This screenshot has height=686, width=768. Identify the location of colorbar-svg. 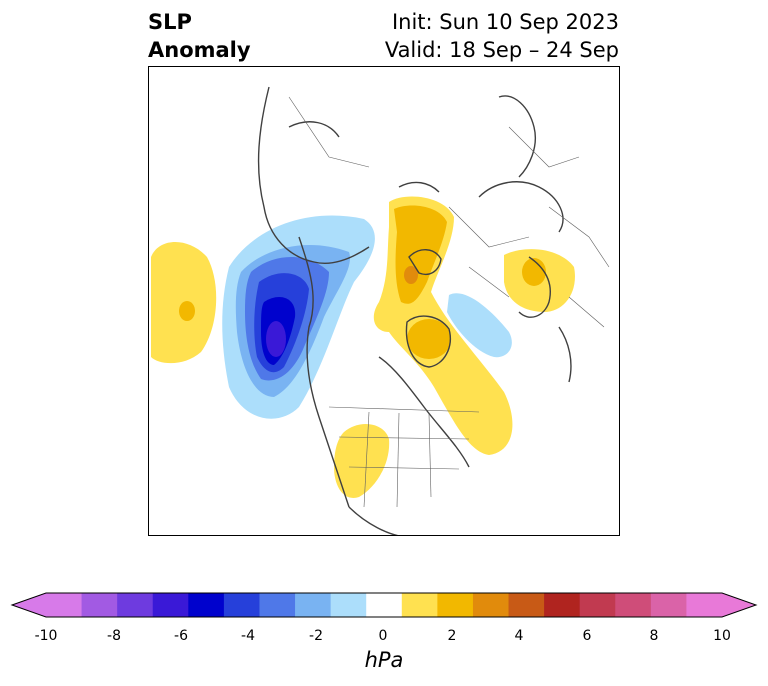
(384, 605).